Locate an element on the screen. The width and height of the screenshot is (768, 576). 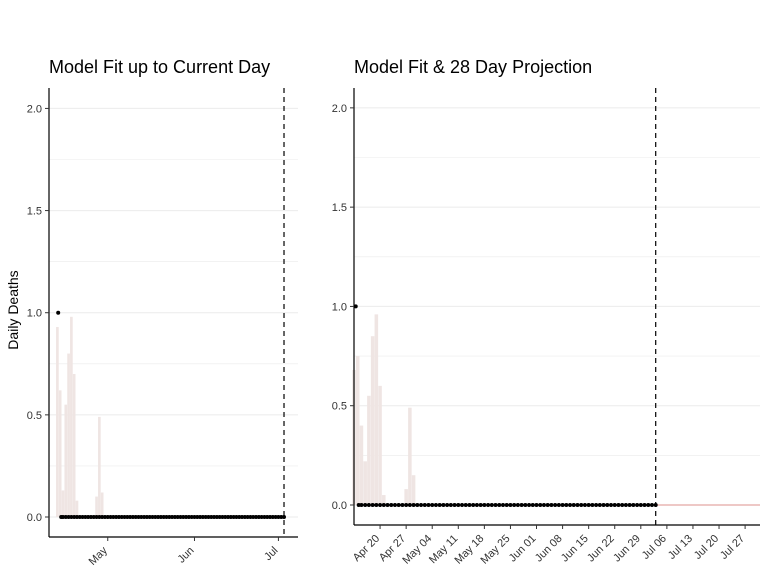
y-tick-label: 1.0 is located at coordinates (34, 314).